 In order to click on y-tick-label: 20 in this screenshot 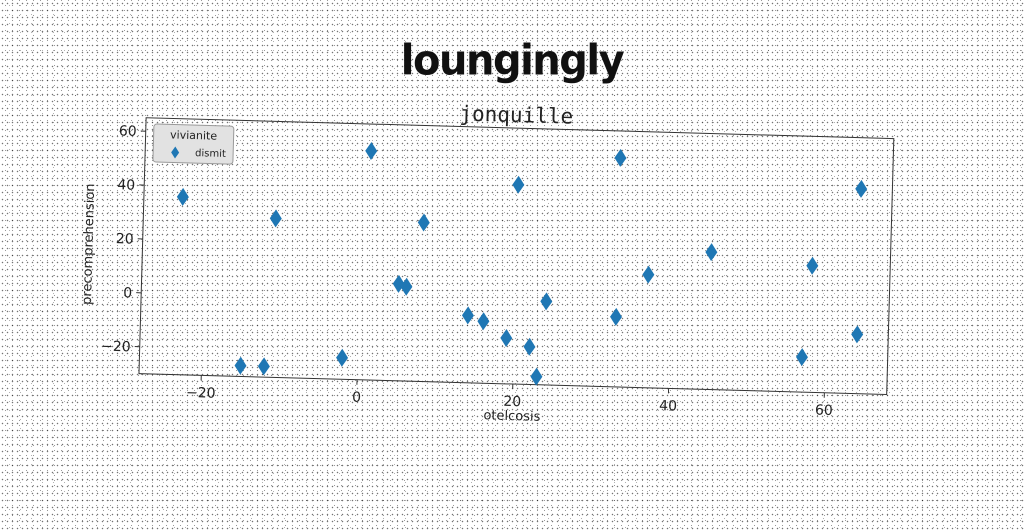, I will do `click(125, 239)`.